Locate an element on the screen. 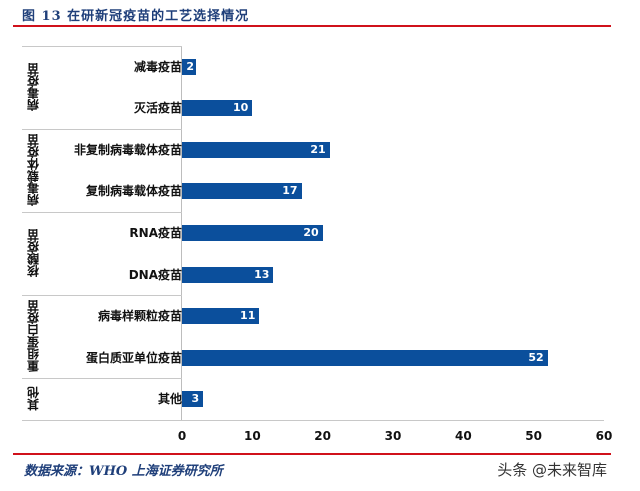 Image resolution: width=640 pixels, height=491 pixels. bar: 3 is located at coordinates (193, 399).